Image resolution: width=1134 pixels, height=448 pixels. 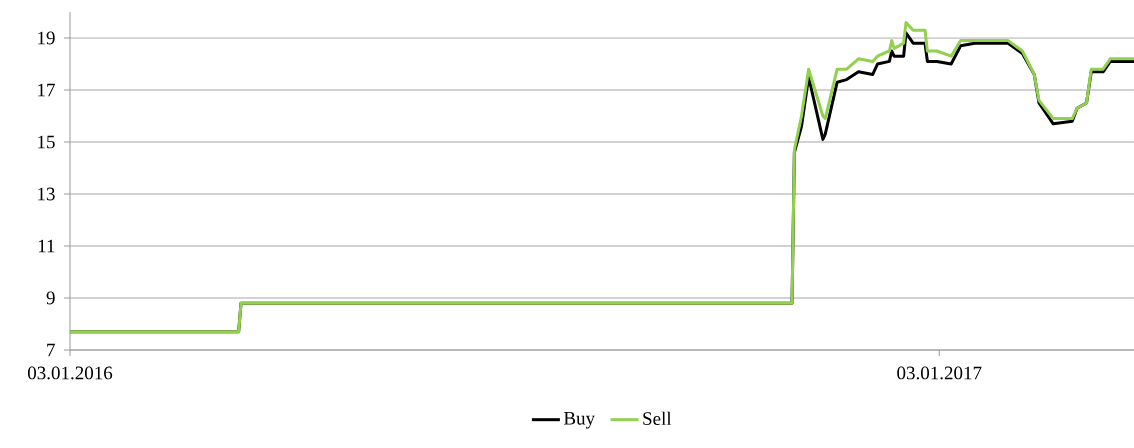 I want to click on y-tick-label: 13, so click(x=46, y=194).